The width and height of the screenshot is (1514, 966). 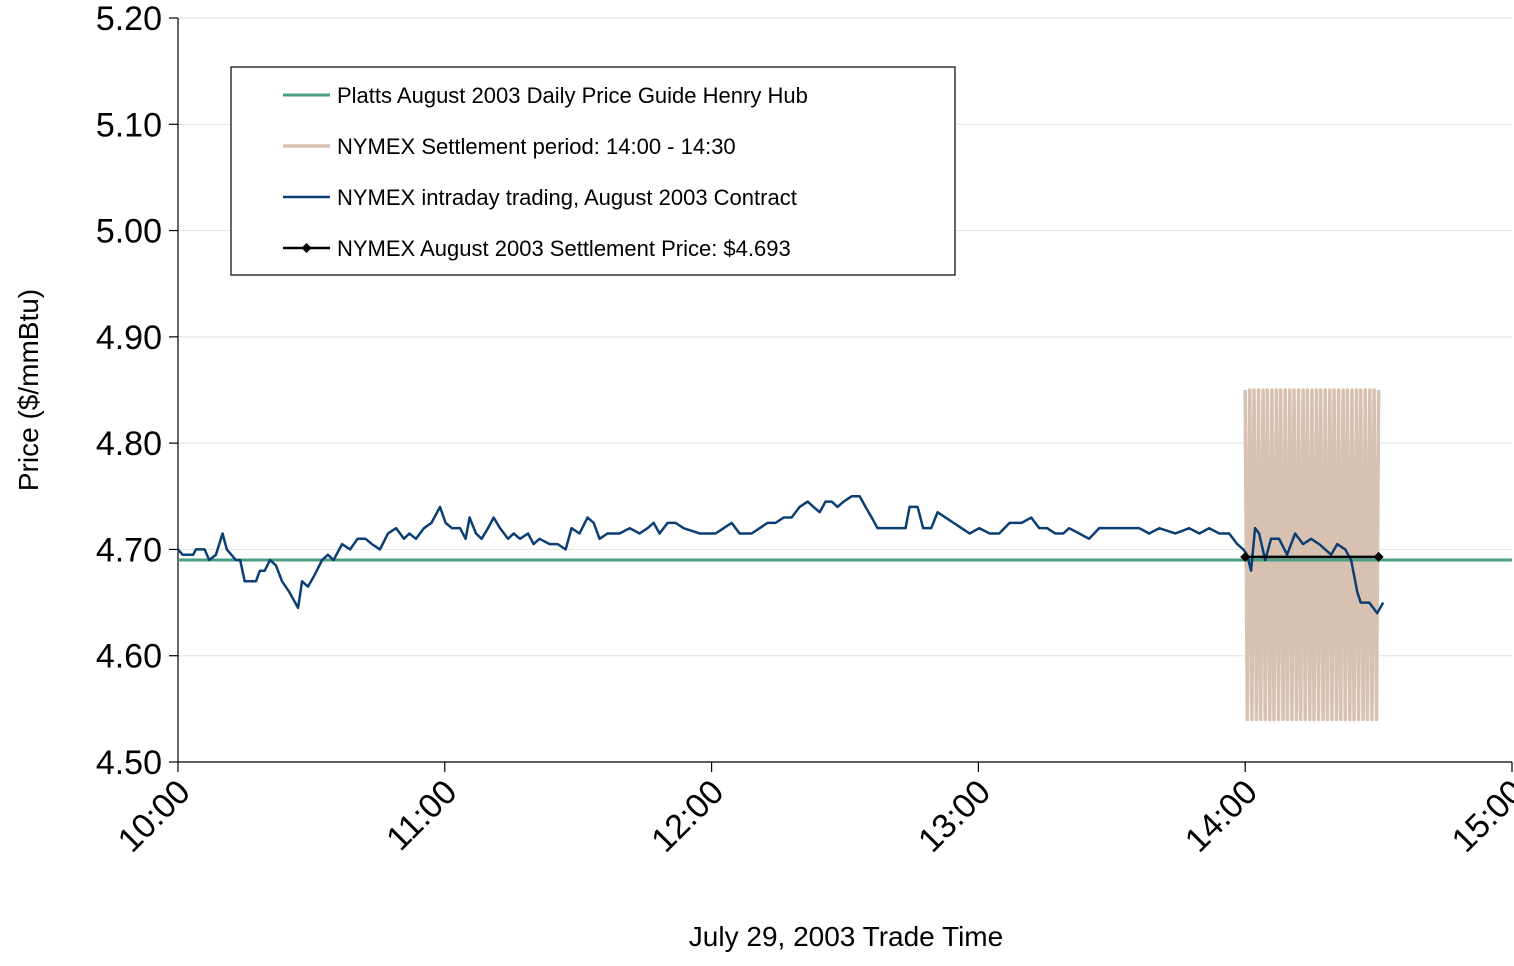 What do you see at coordinates (154, 816) in the screenshot?
I see `x-tick-label: 10:00` at bounding box center [154, 816].